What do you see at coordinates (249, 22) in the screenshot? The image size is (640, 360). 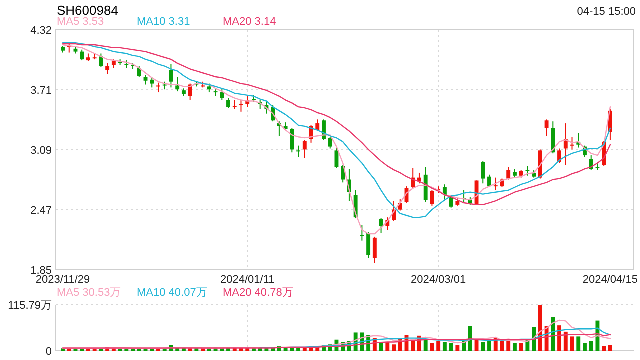 I see `text: MA20 3.14` at bounding box center [249, 22].